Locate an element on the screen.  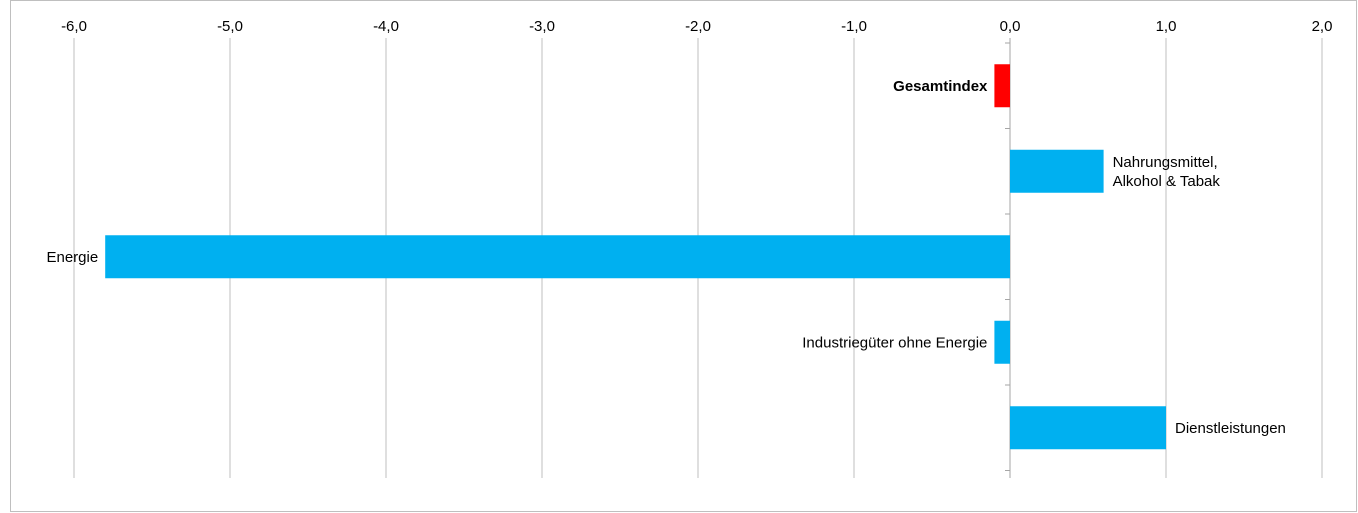
bar-label: Nahrungsmittel, Alkohol & Tabak is located at coordinates (1167, 172).